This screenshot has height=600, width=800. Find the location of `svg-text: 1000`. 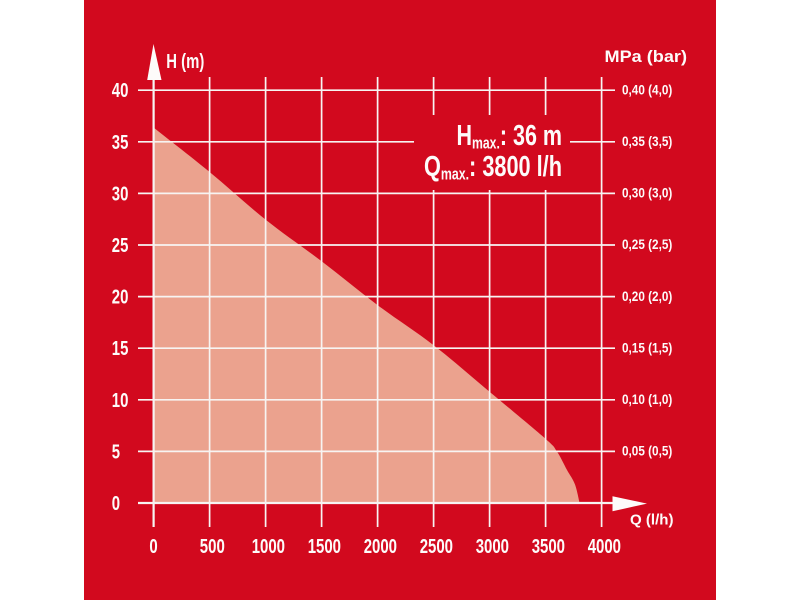

svg-text: 1000 is located at coordinates (268, 547).